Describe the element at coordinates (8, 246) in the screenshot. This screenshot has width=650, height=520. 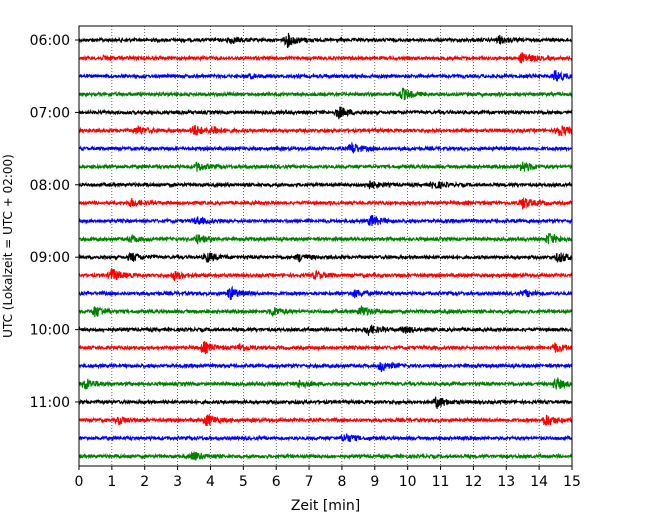
I see `y-axis-label: UTC (Lokalzeit = UTC + 02:00)` at that location.